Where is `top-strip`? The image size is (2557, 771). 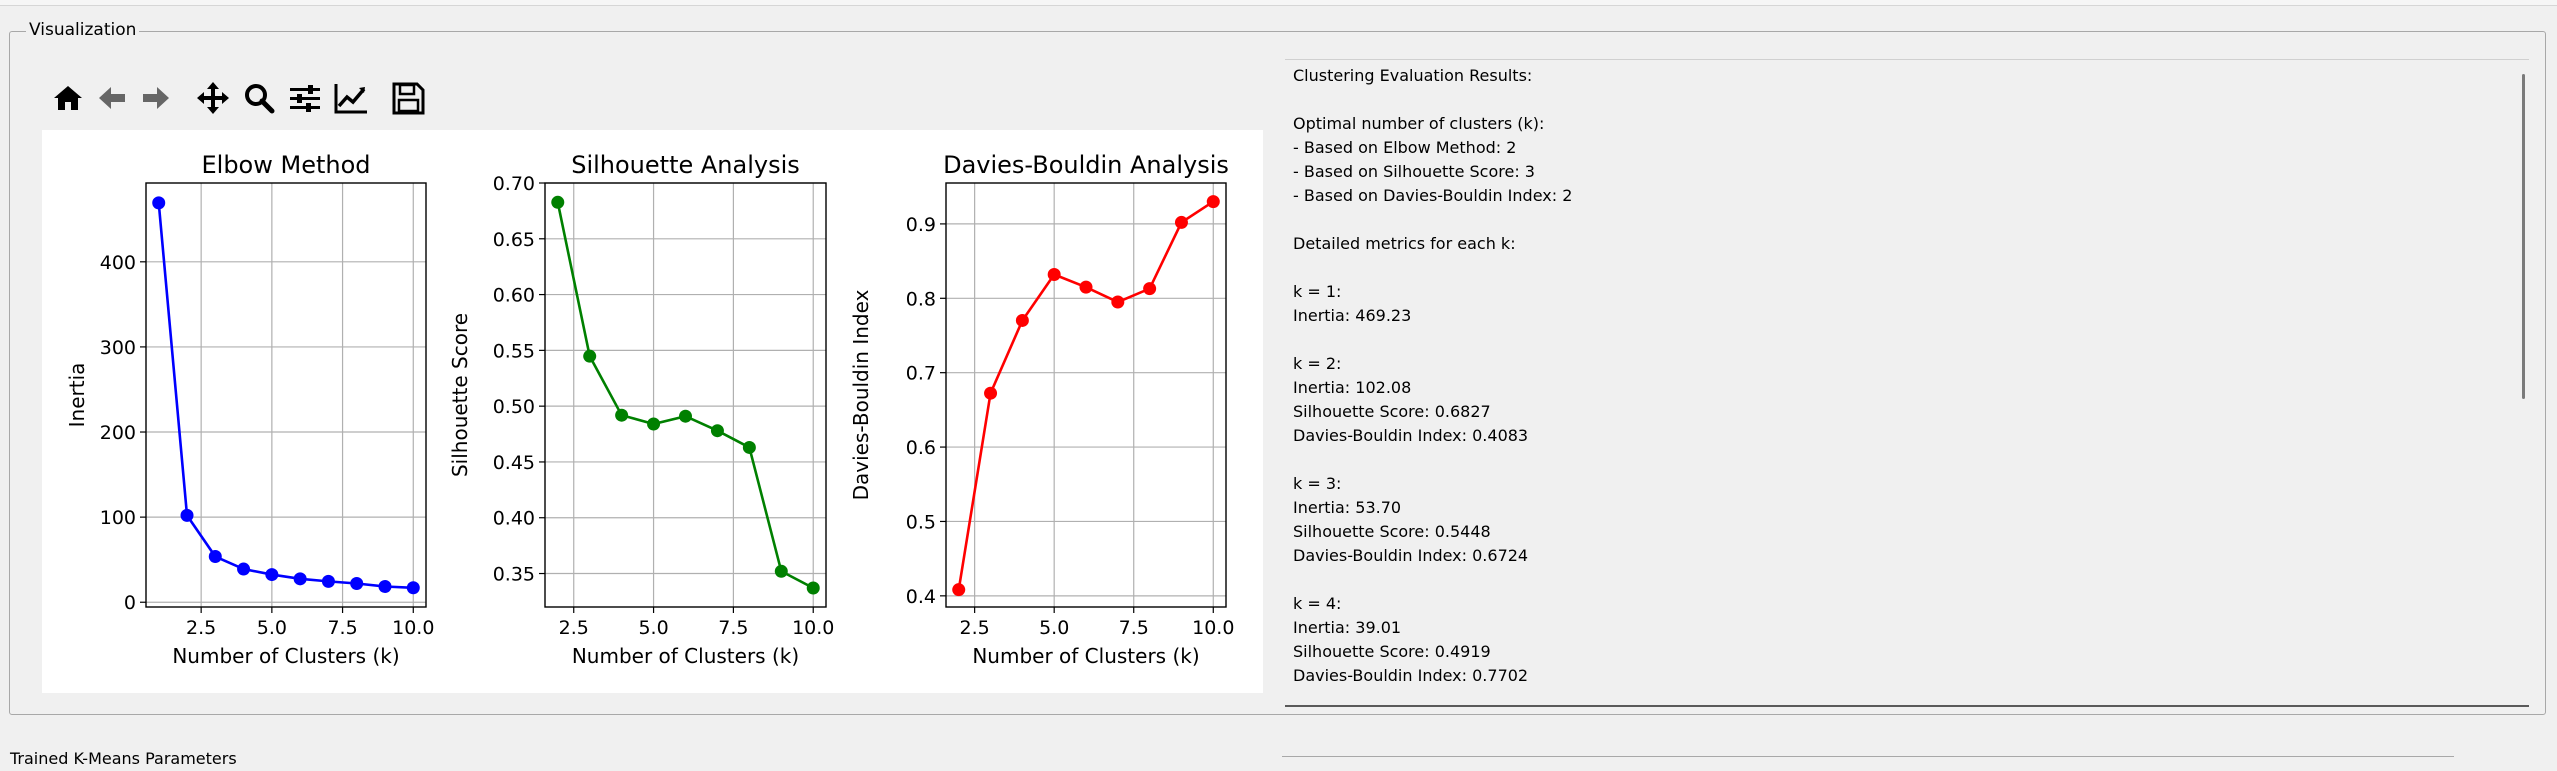 top-strip is located at coordinates (1278, 3).